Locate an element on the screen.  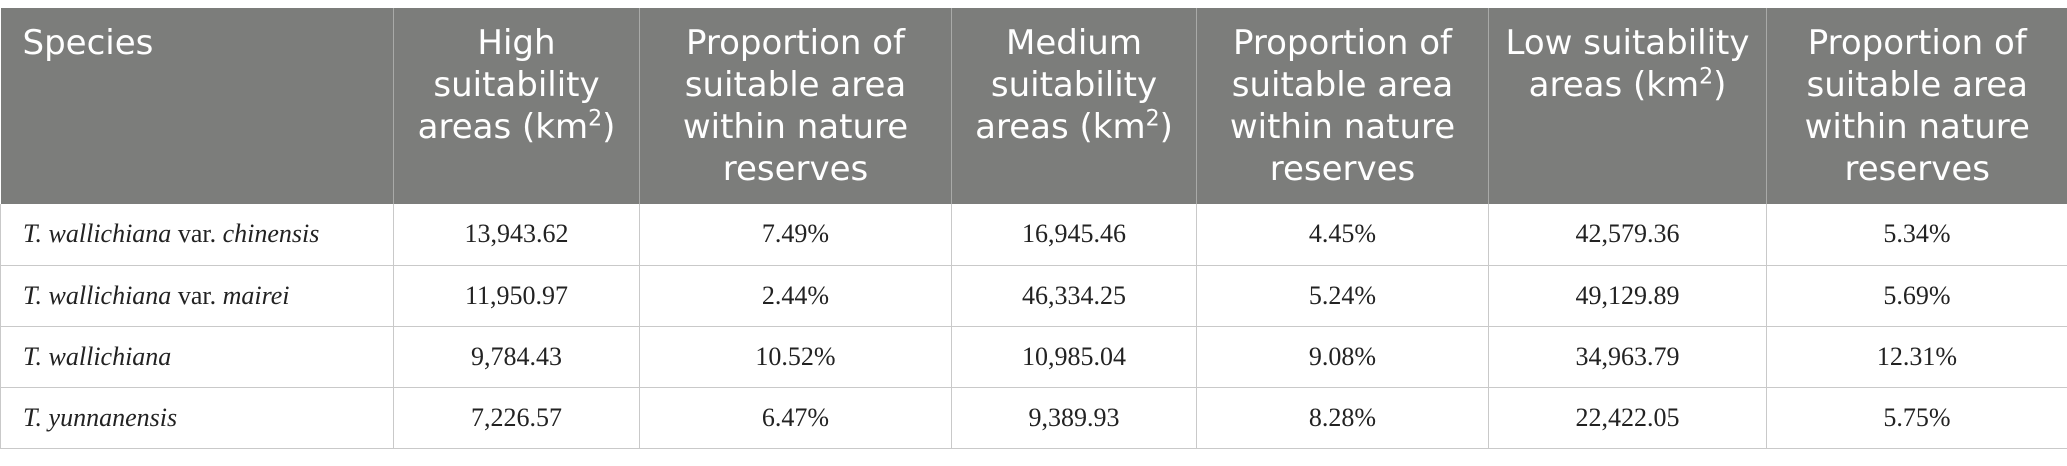
header-low-area-close: ) is located at coordinates (1720, 85).